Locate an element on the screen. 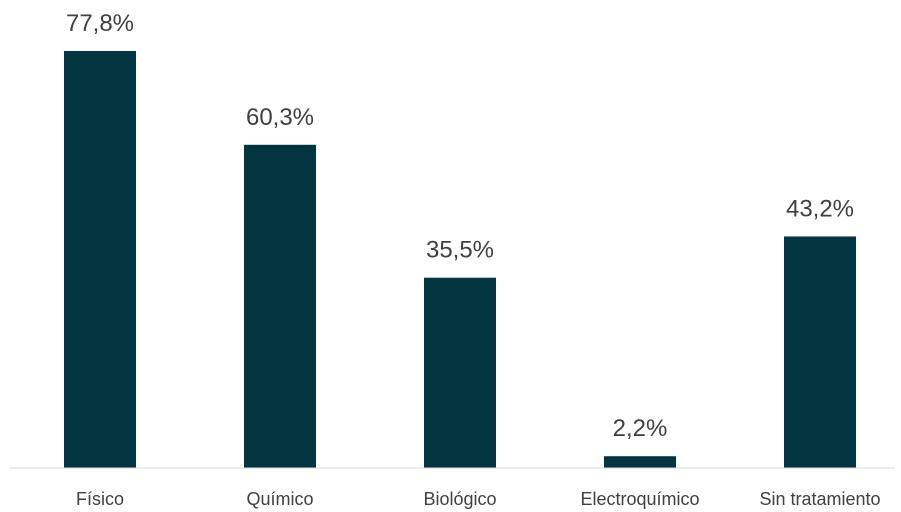  category-label-1: Químico is located at coordinates (279, 499).